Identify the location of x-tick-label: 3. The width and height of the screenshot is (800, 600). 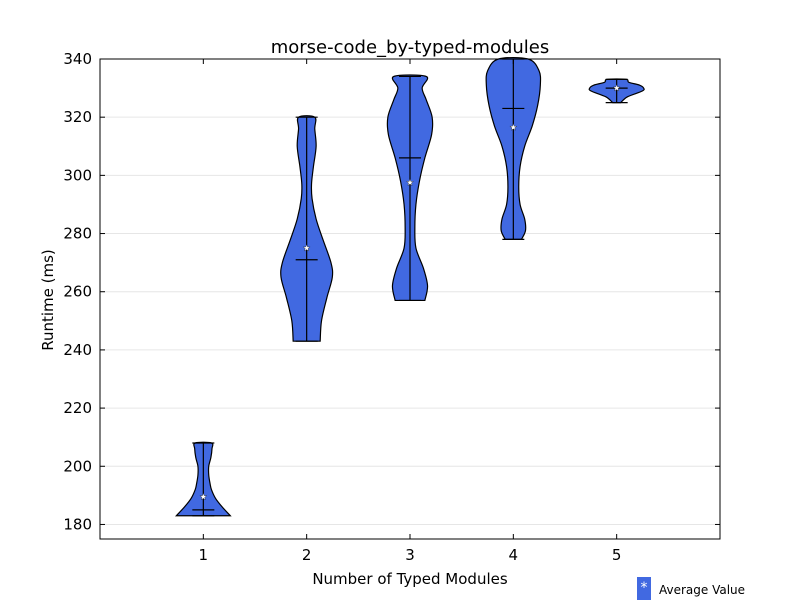
(410, 555).